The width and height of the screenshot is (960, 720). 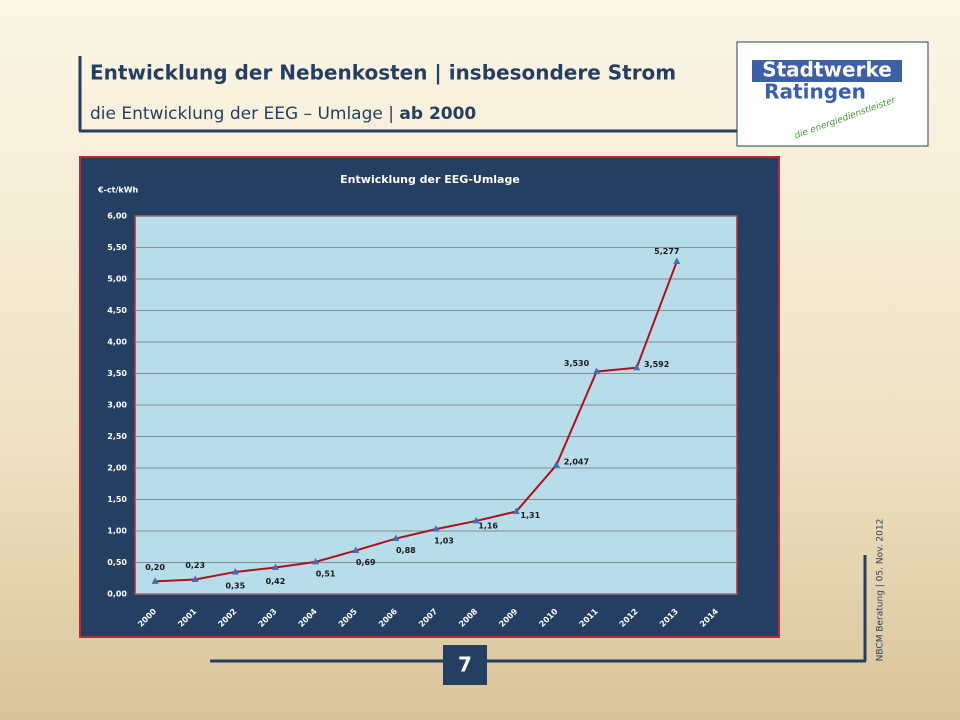 I want to click on logo-line2: Ratingen, so click(x=815, y=92).